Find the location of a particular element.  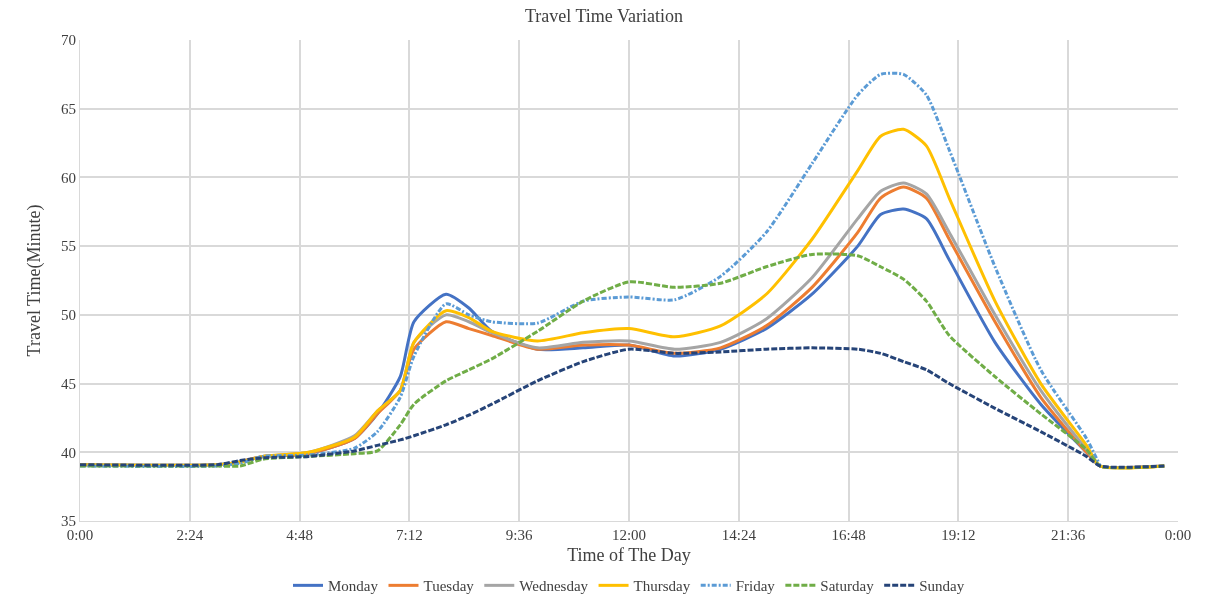

x-tick-label: 21:36 is located at coordinates (1068, 535).